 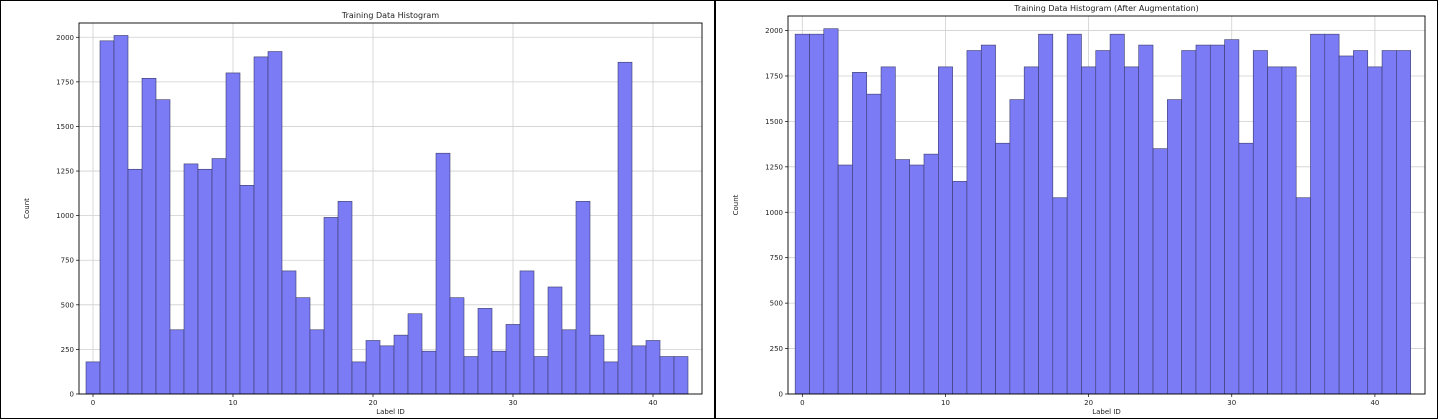 I want to click on augmented-y-axis-label: Count, so click(x=736, y=204).